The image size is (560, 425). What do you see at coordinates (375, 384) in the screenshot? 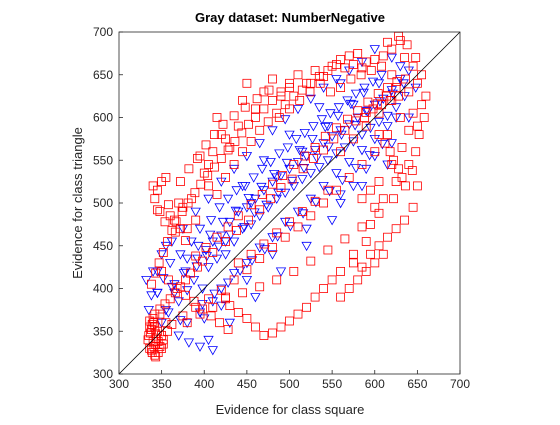
I see `x-tick-label: 600` at bounding box center [375, 384].